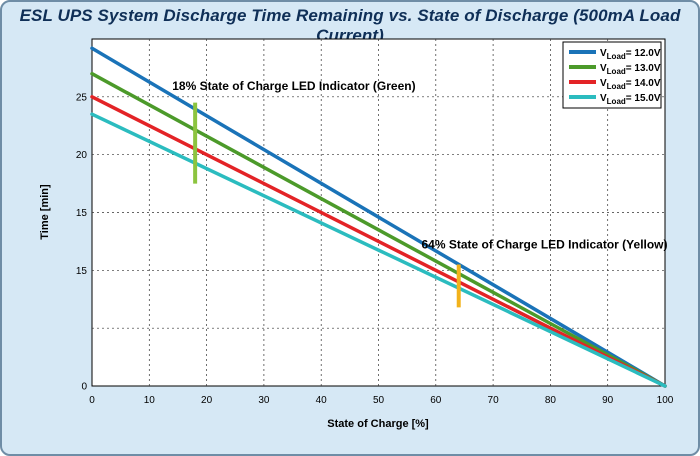  What do you see at coordinates (551, 400) in the screenshot?
I see `x-tick-label: 80` at bounding box center [551, 400].